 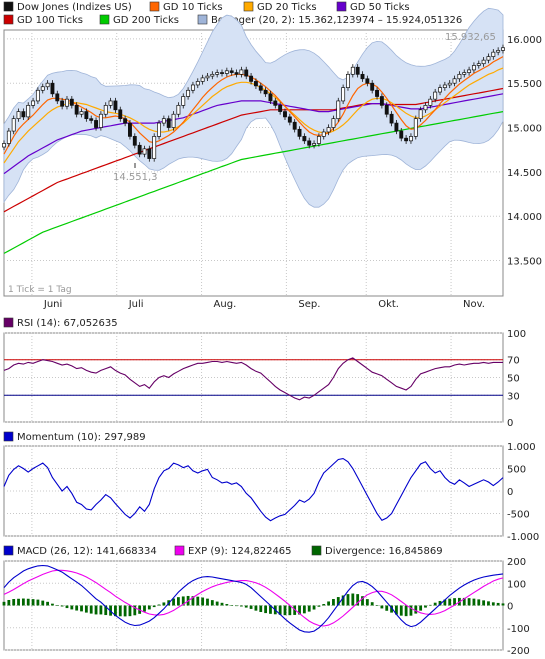 What do you see at coordinates (516, 584) in the screenshot?
I see `y-tick-label: 100` at bounding box center [516, 584].